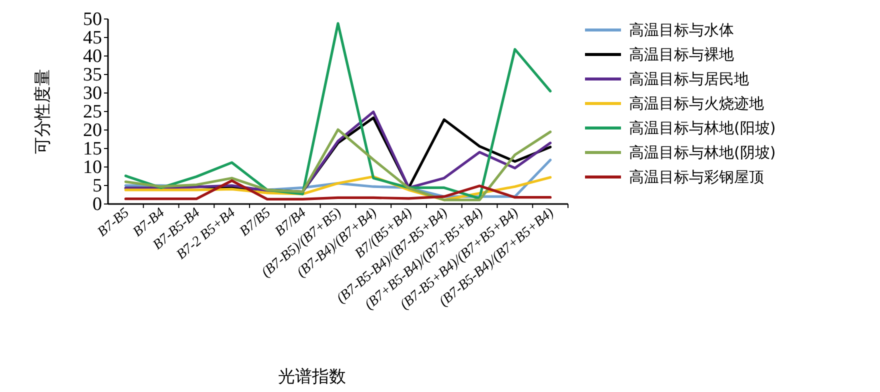  What do you see at coordinates (92, 167) in the screenshot?
I see `y-tick-label: 10` at bounding box center [92, 167].